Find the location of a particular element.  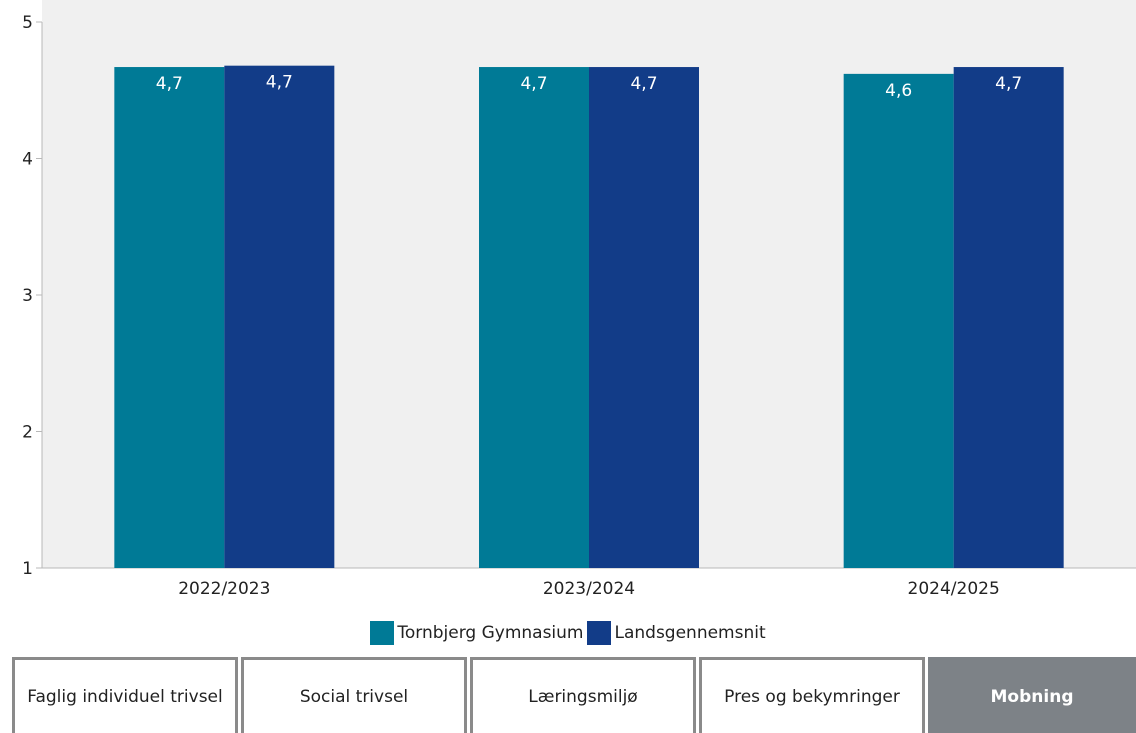

tab-label: Faglig individuel trivsel is located at coordinates (125, 696).